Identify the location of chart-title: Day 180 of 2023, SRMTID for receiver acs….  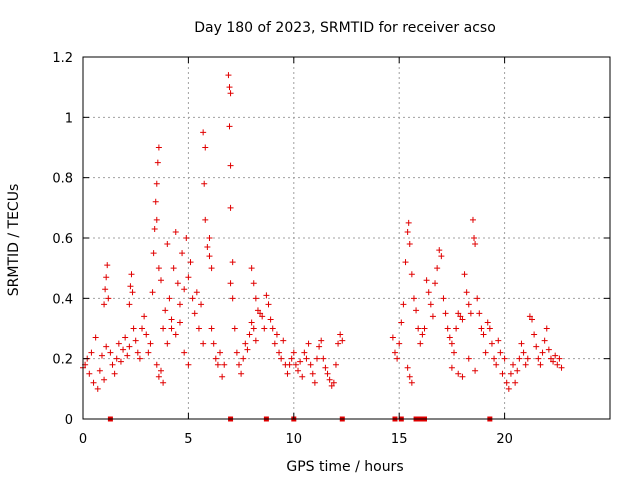
(345, 28).